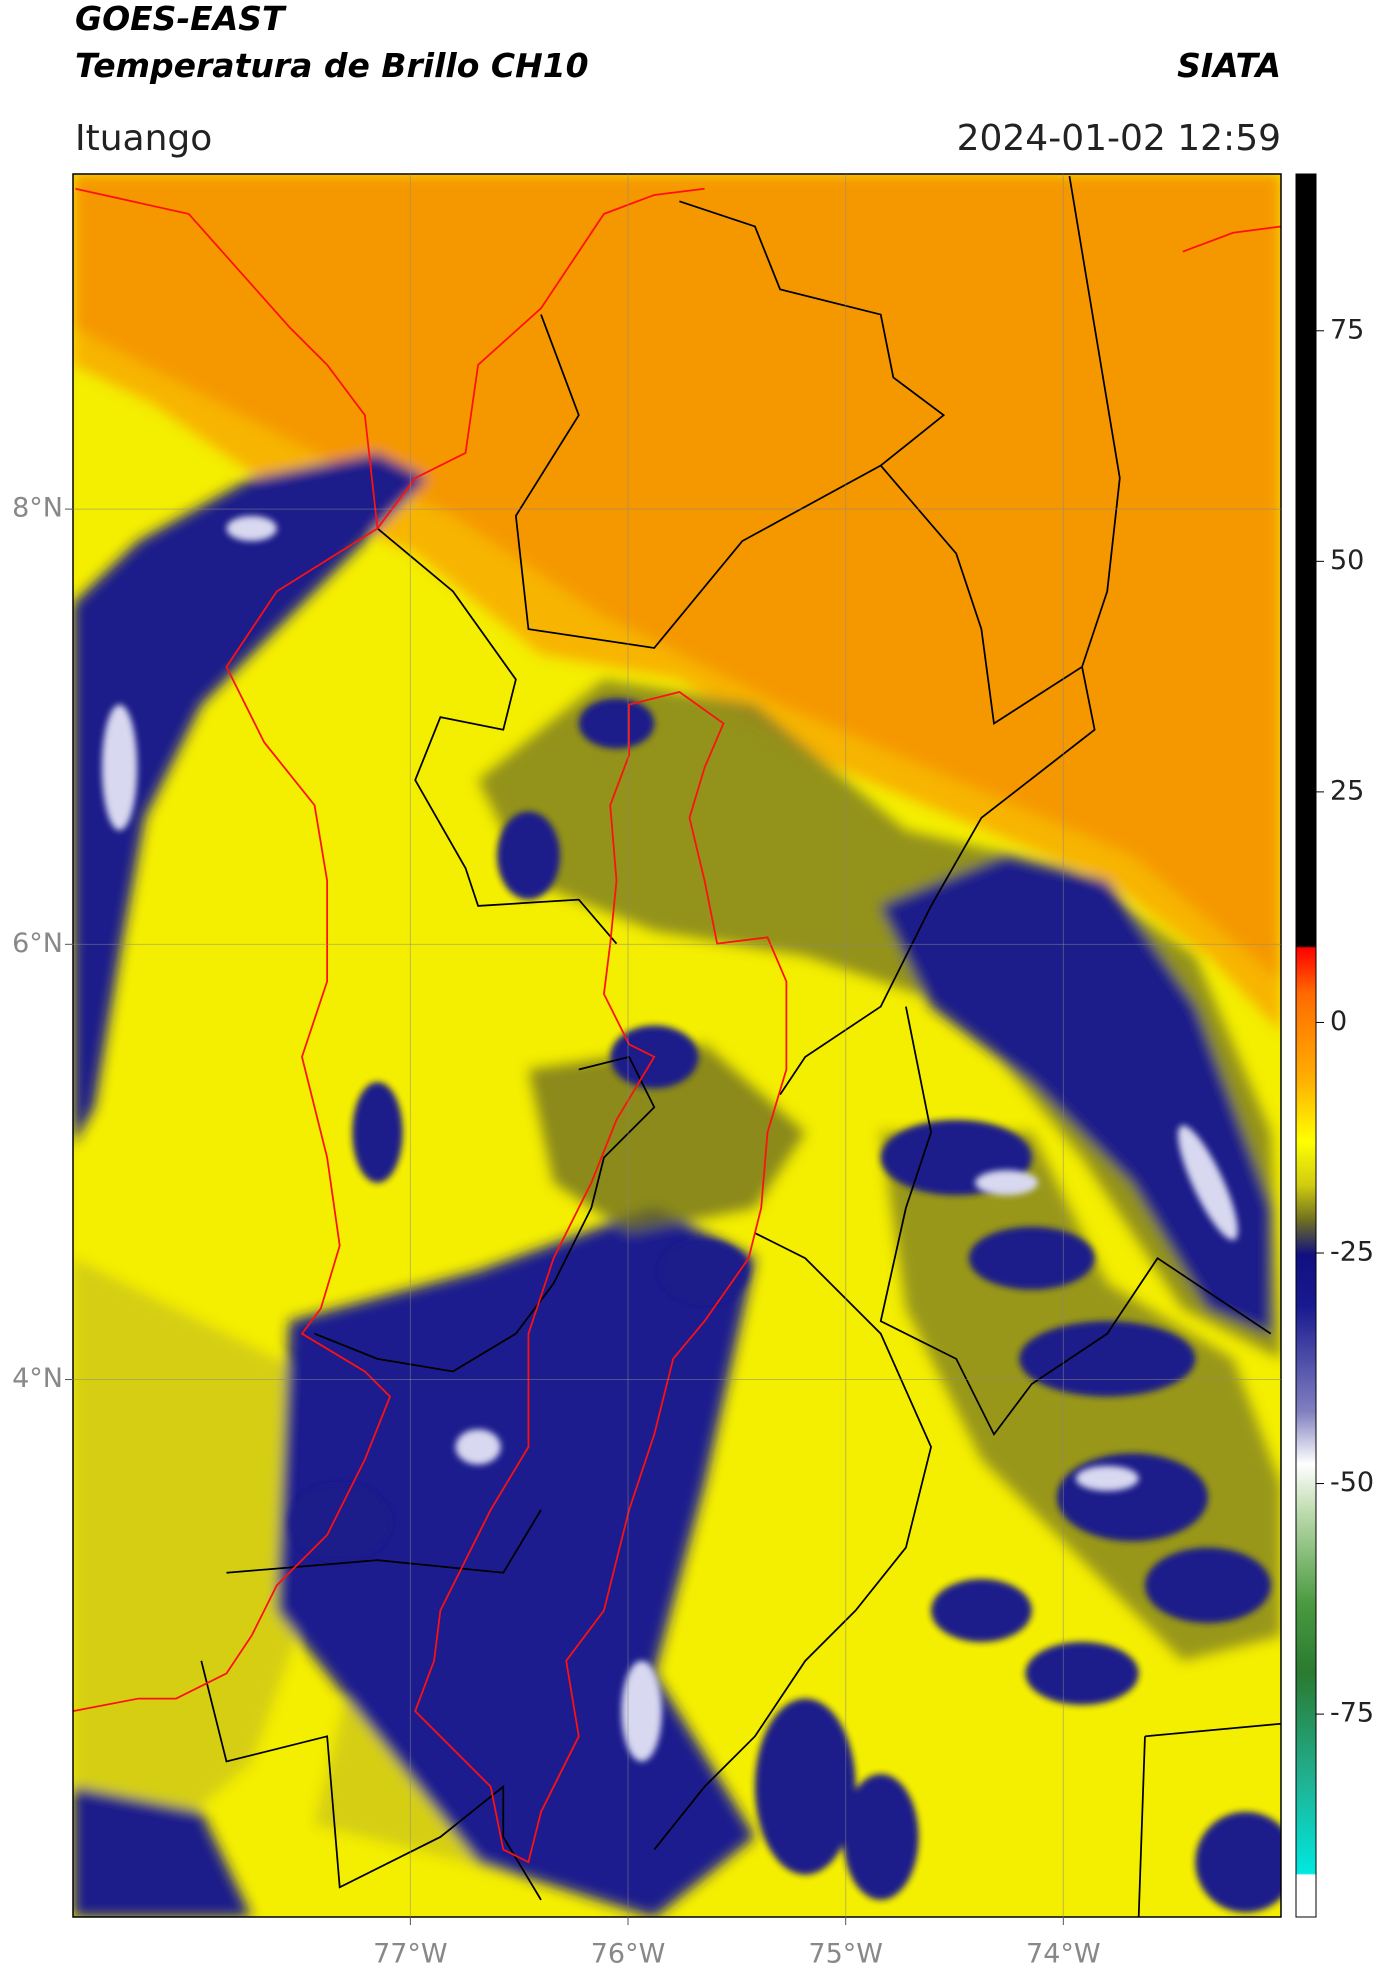  I want to click on colorbar-tick-label: 25, so click(1347, 790).